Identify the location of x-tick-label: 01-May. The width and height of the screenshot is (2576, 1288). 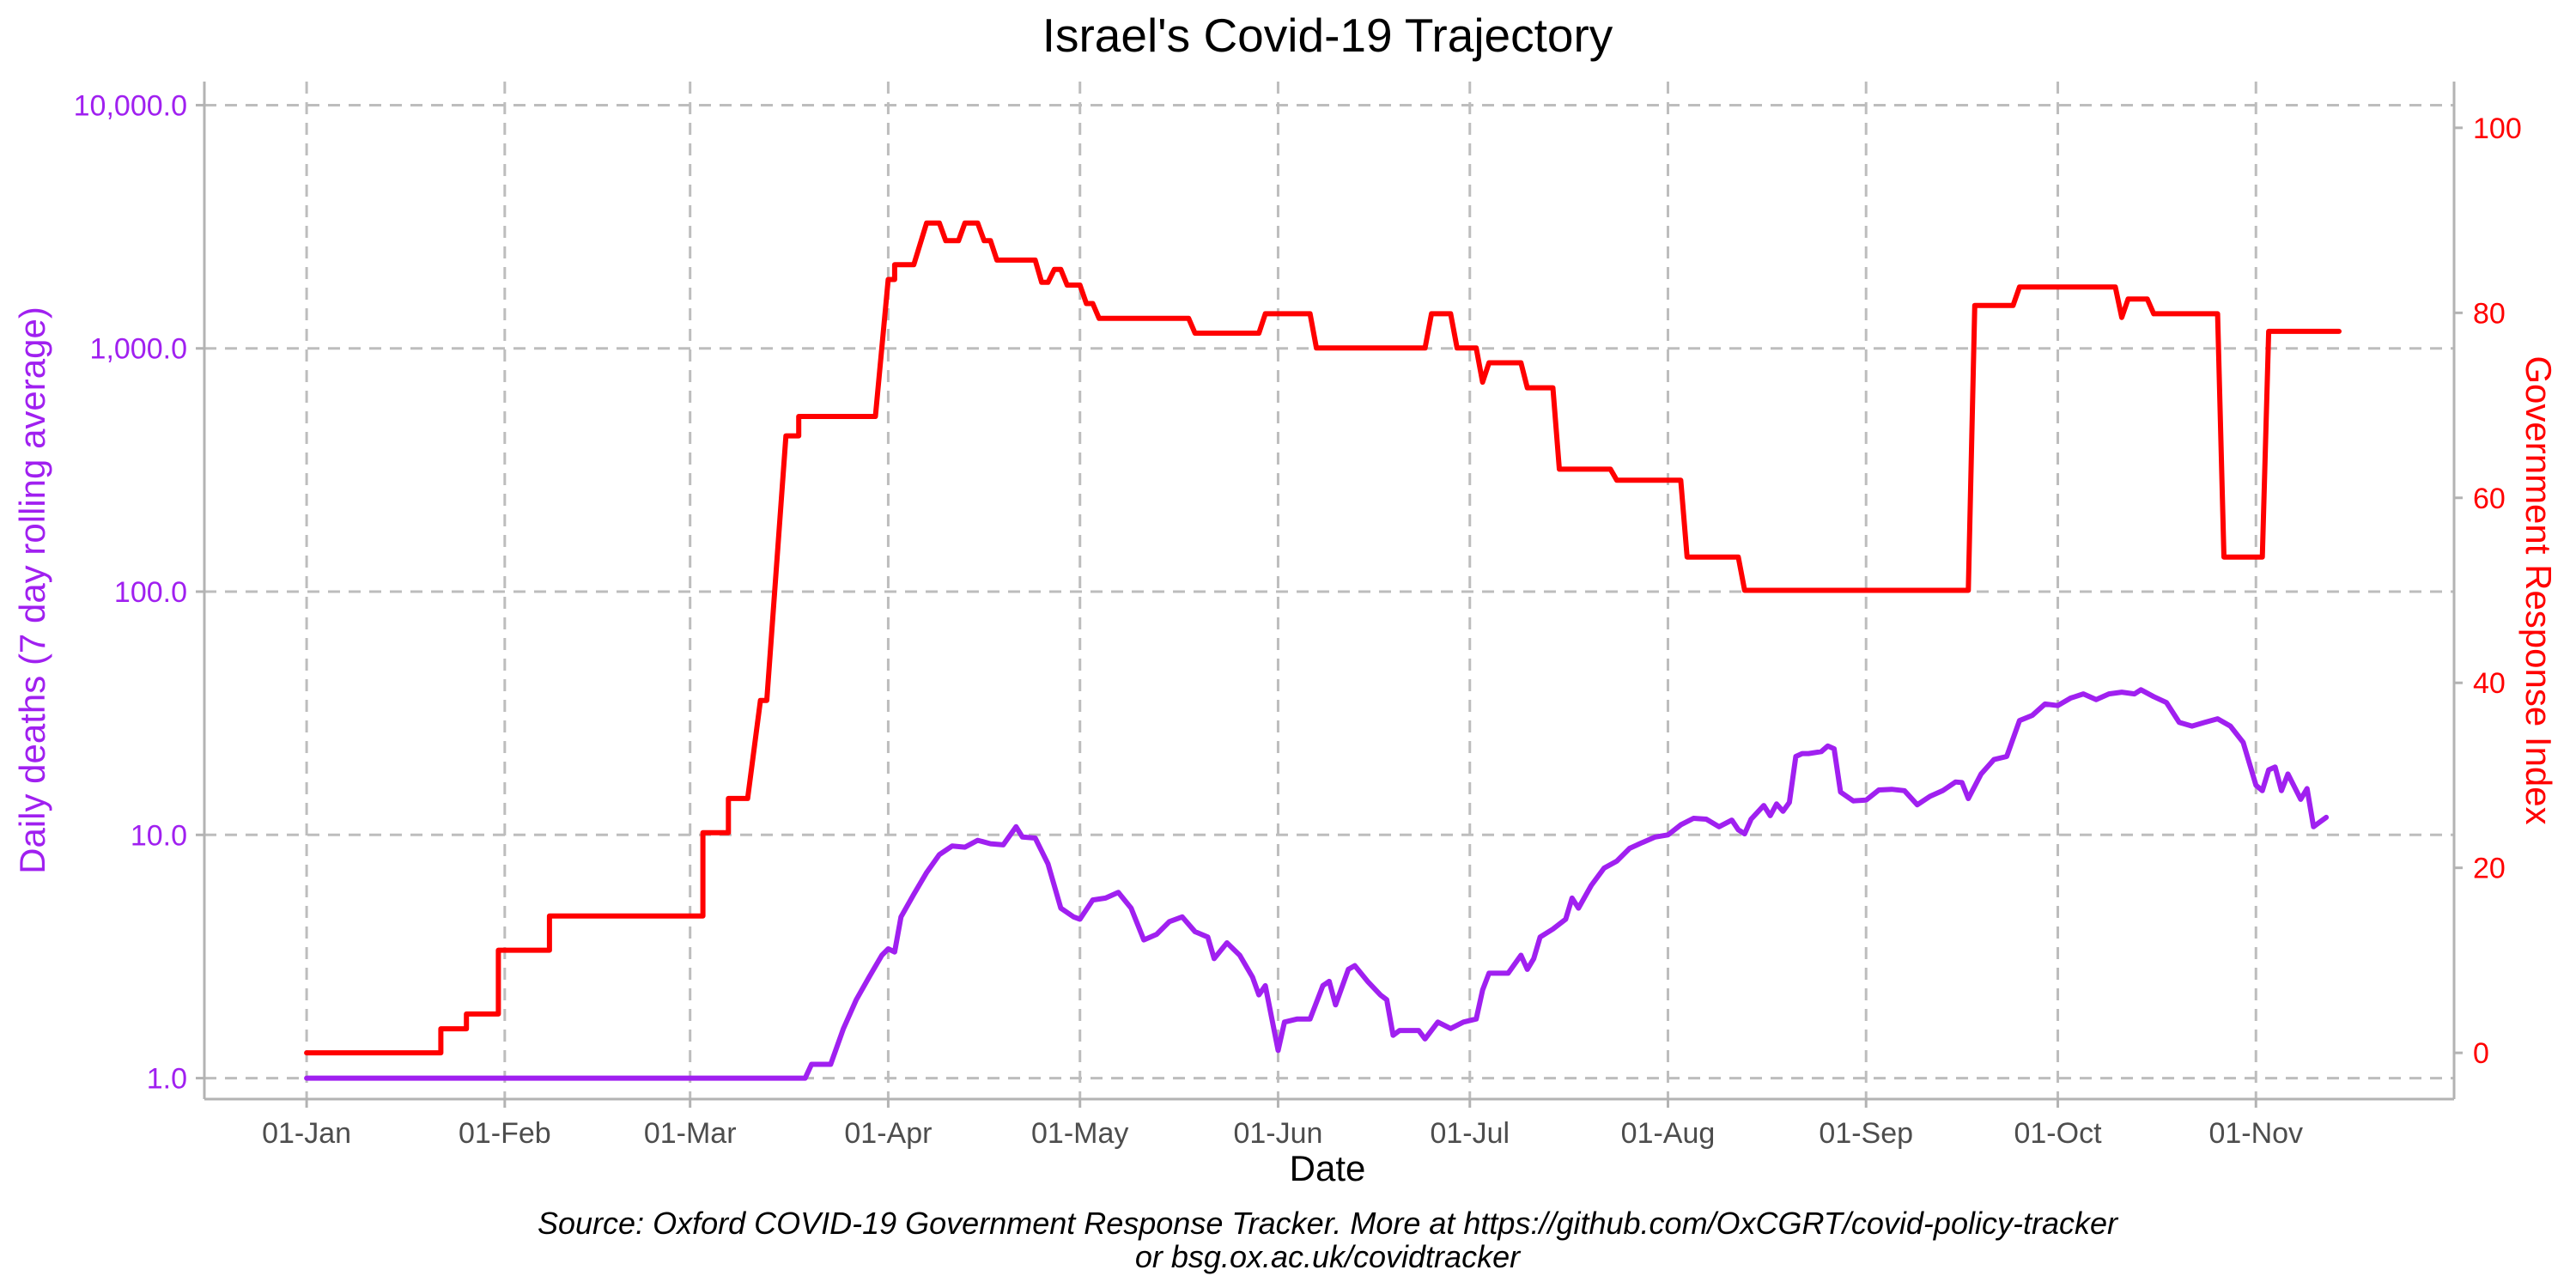
(1079, 1133).